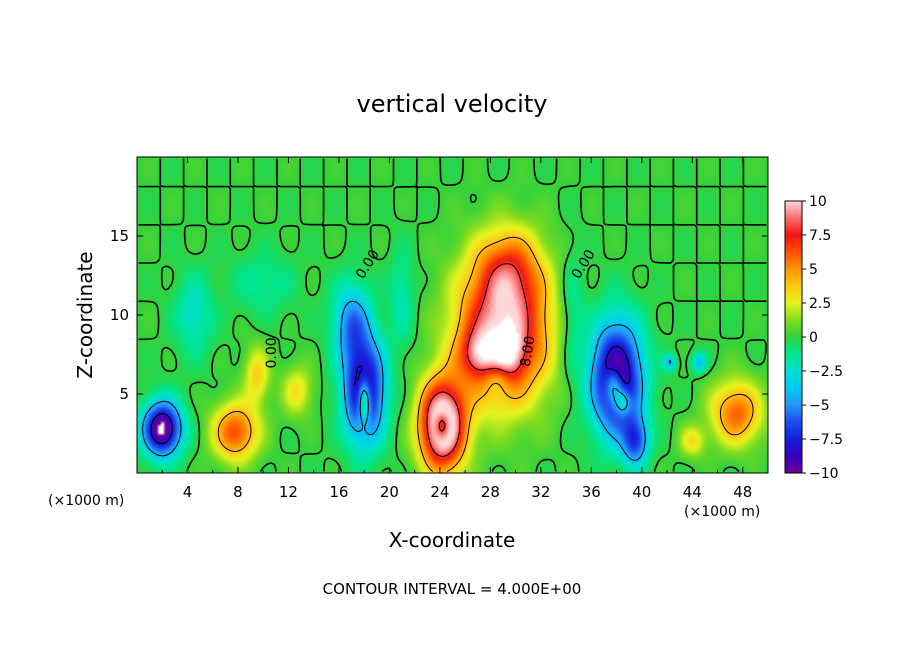 The height and width of the screenshot is (654, 904). I want to click on colorbar-tick-label: 2.5, so click(820, 304).